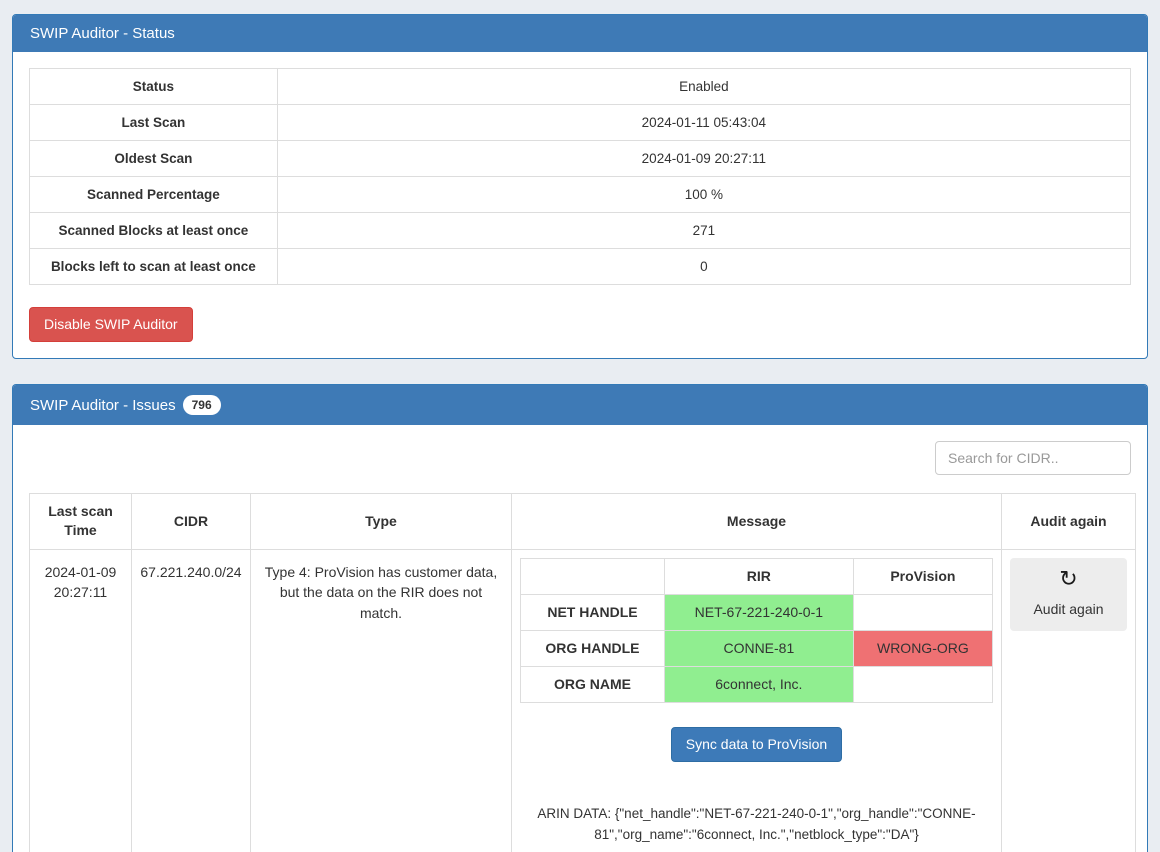 The height and width of the screenshot is (852, 1160). Describe the element at coordinates (592, 576) in the screenshot. I see `comparison-empty-header` at that location.